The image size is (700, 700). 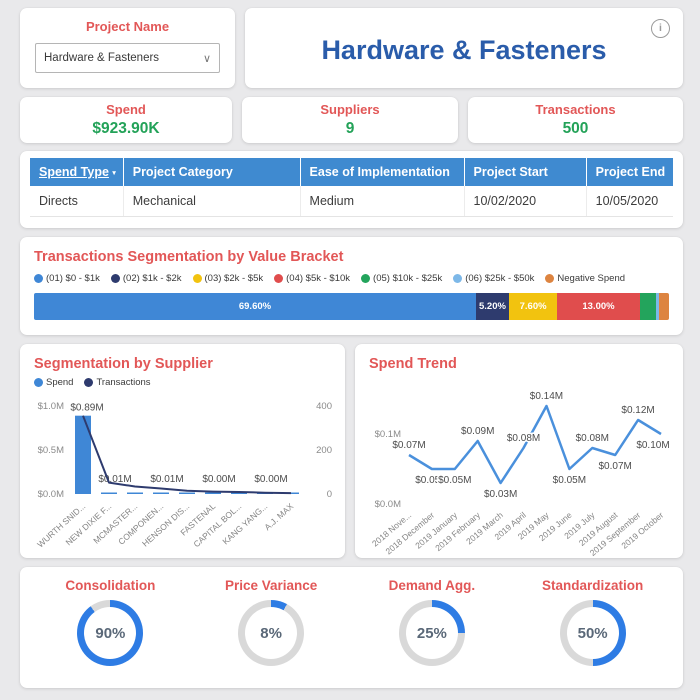 I want to click on column-header-project-end: Project End, so click(x=629, y=172).